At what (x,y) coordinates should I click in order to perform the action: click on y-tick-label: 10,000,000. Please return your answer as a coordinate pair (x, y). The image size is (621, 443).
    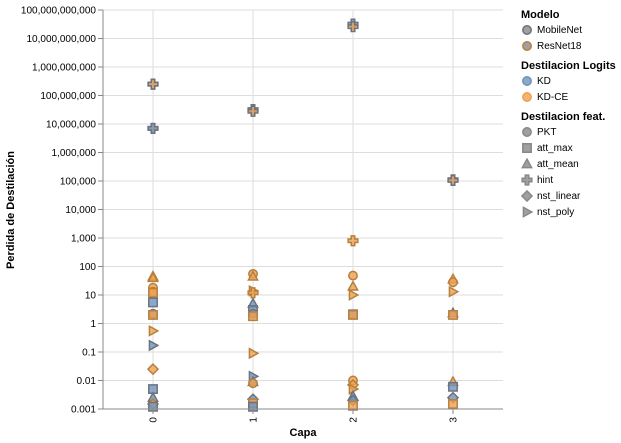
    Looking at the image, I should click on (71, 125).